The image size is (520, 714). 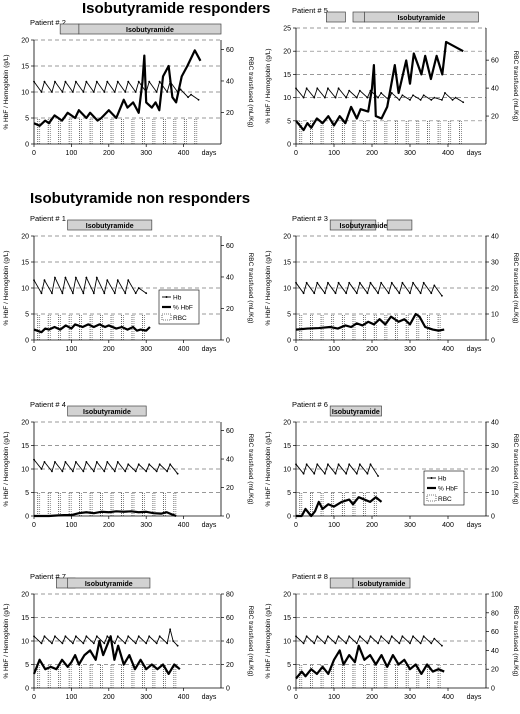 What do you see at coordinates (310, 218) in the screenshot?
I see `patient-label: Patient # 3` at bounding box center [310, 218].